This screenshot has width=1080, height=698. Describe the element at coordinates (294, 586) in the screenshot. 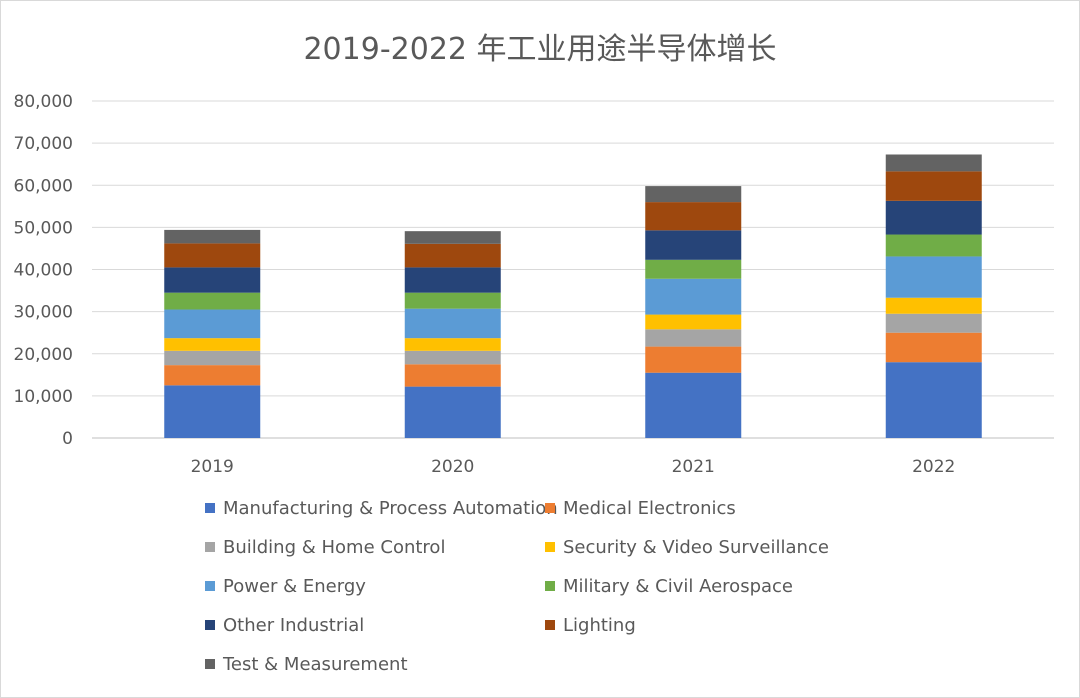

I see `legend-label: Power & Energy` at that location.